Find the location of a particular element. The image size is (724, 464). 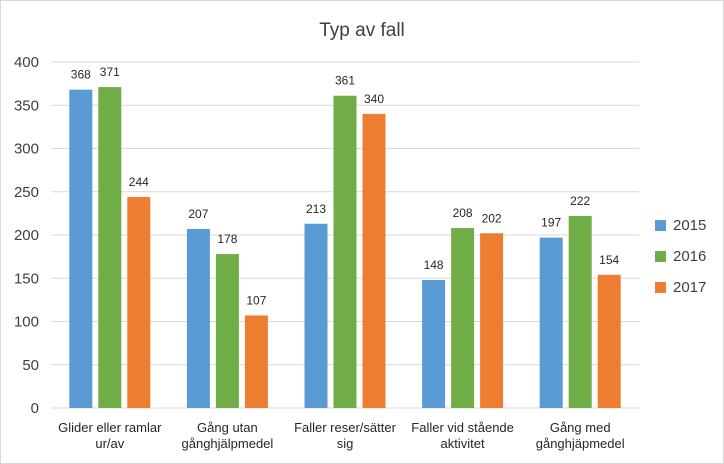

y-tick-label: 150 is located at coordinates (26, 278).